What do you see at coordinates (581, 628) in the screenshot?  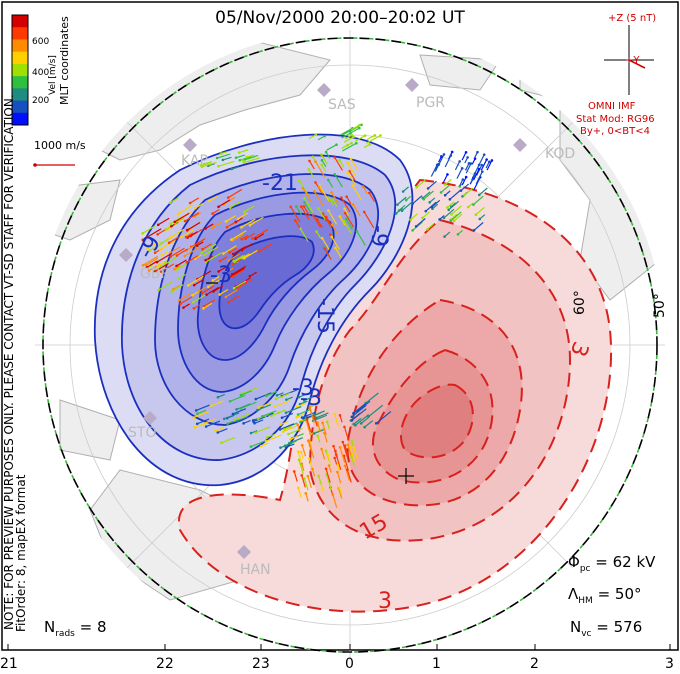 I see `n-vc-symbol: Nvc` at bounding box center [581, 628].